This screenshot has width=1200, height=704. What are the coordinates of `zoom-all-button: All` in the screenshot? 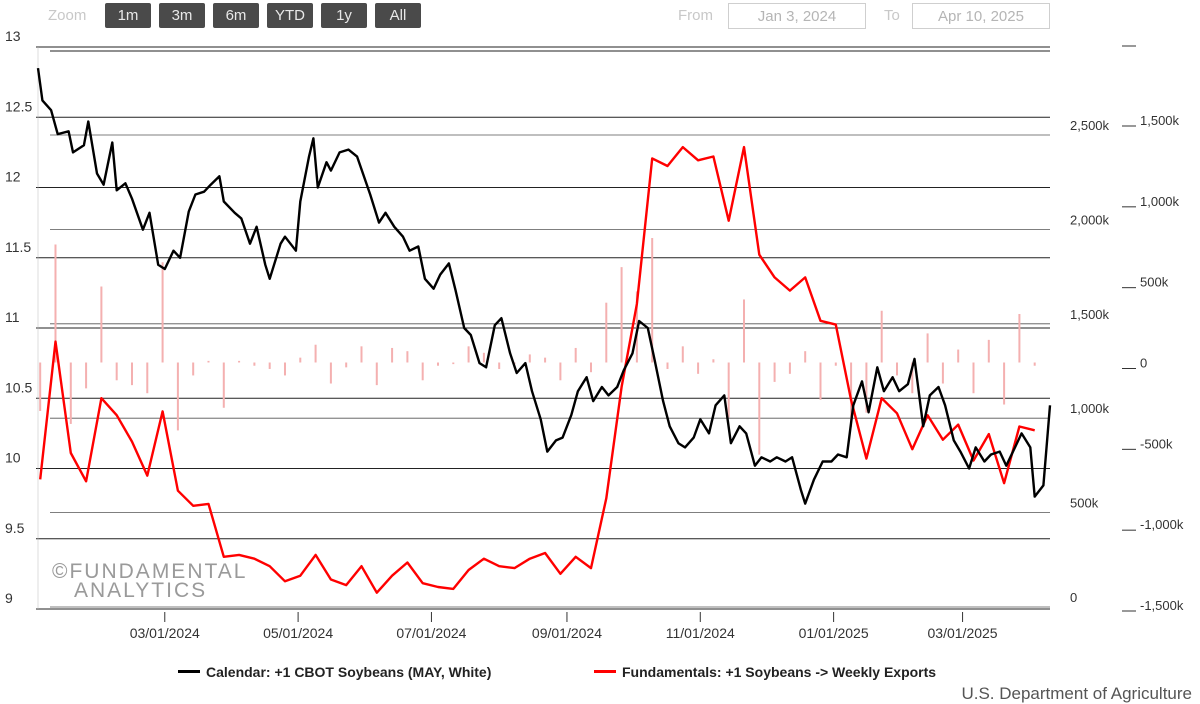 It's located at (398, 15).